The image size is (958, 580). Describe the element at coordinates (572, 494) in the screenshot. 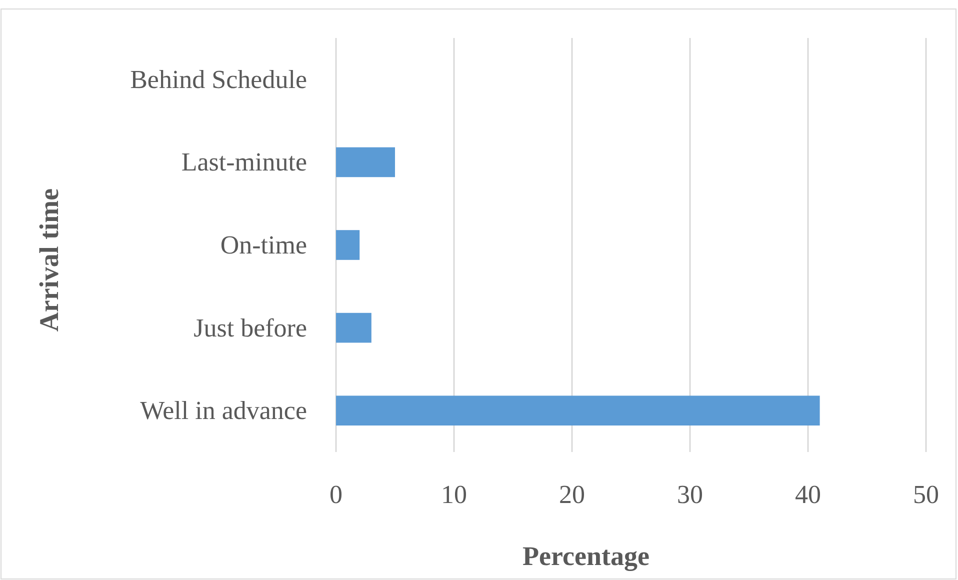

I see `x-tick-label: 20` at that location.